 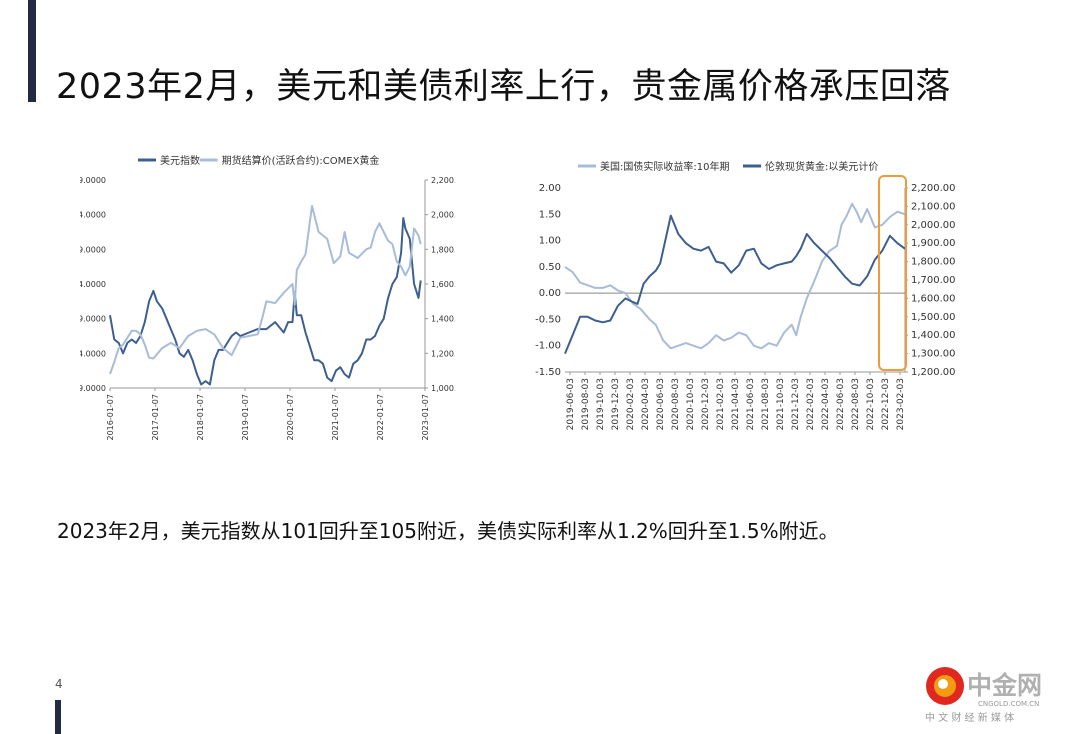 What do you see at coordinates (933, 206) in the screenshot?
I see `y-right-tick-label: 2,100.00` at bounding box center [933, 206].